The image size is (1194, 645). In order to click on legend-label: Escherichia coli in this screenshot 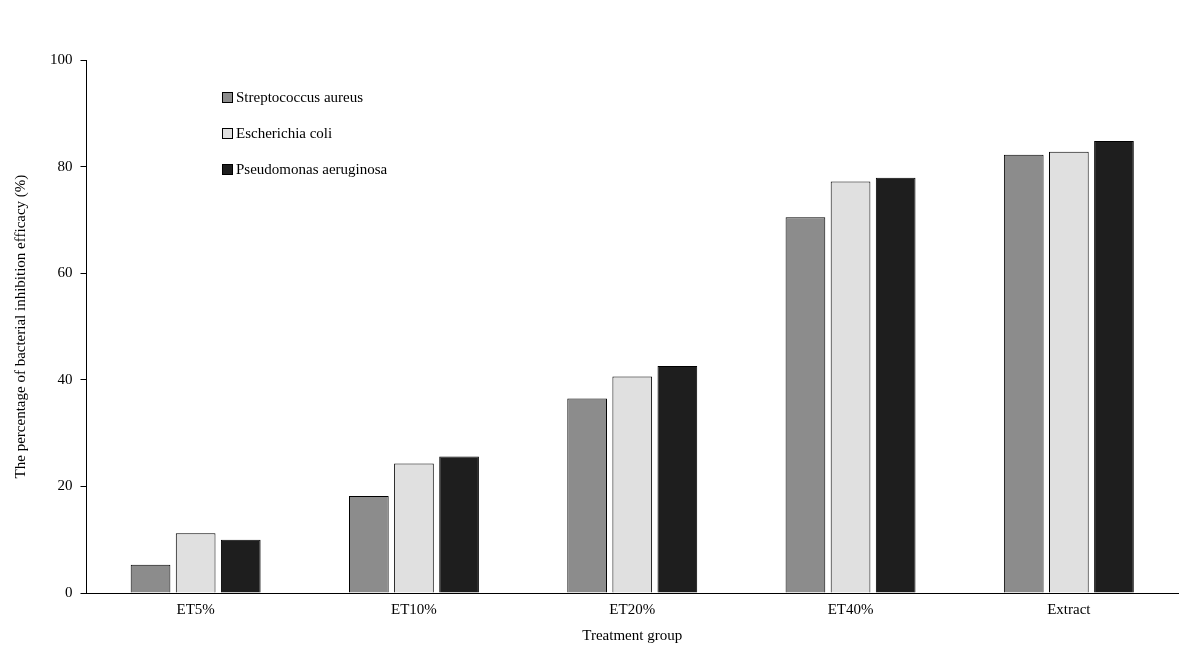, I will do `click(284, 133)`.